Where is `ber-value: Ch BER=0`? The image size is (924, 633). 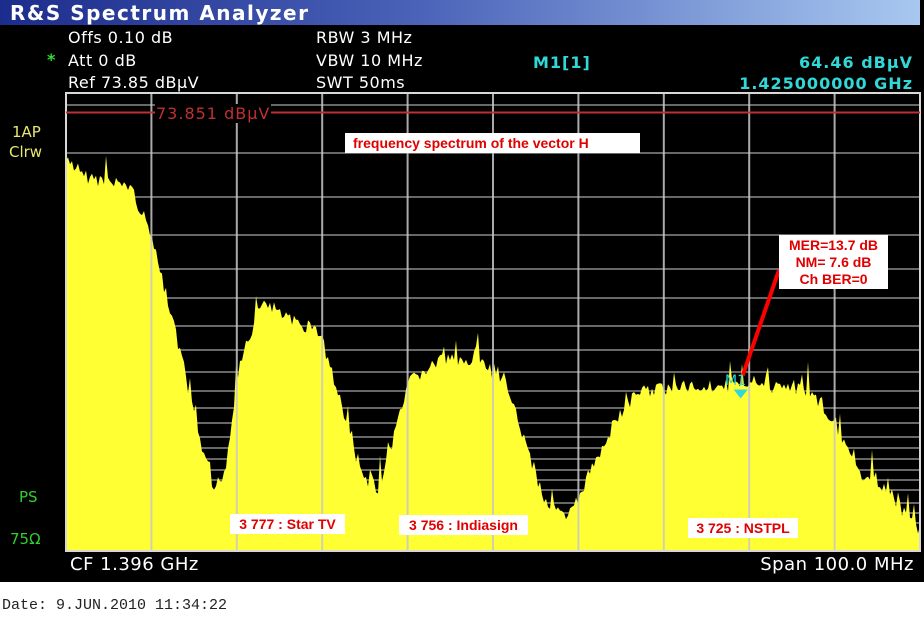
ber-value: Ch BER=0 is located at coordinates (833, 279).